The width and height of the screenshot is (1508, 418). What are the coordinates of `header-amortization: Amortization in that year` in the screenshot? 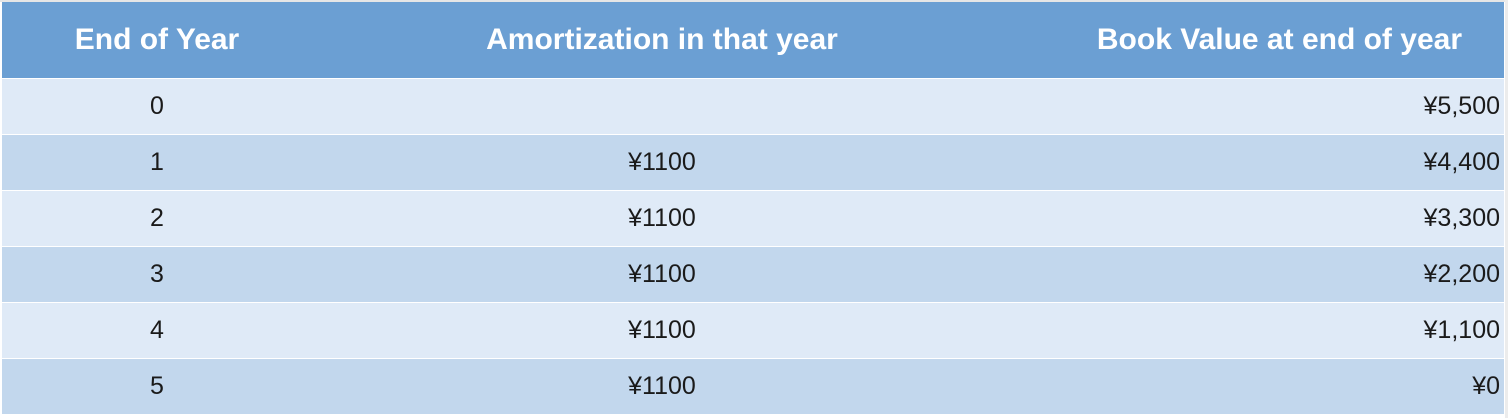 It's located at (662, 39).